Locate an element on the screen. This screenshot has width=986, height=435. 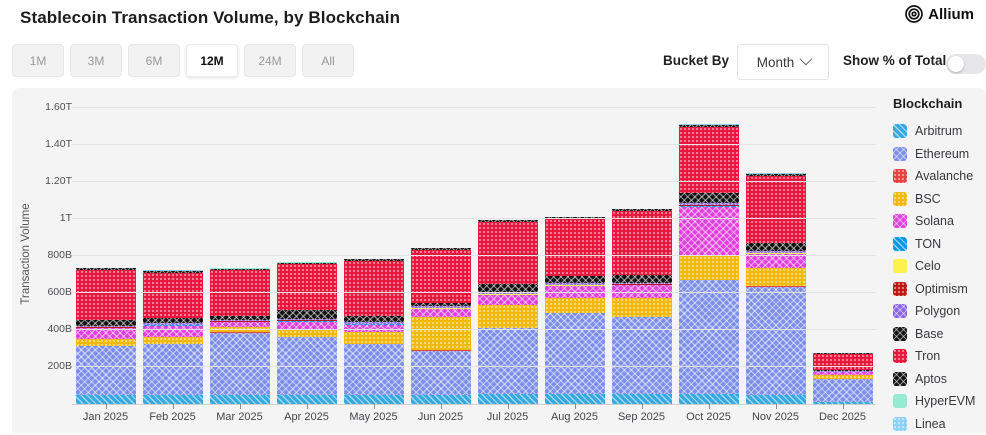
legend-item-ton: TON is located at coordinates (939, 244).